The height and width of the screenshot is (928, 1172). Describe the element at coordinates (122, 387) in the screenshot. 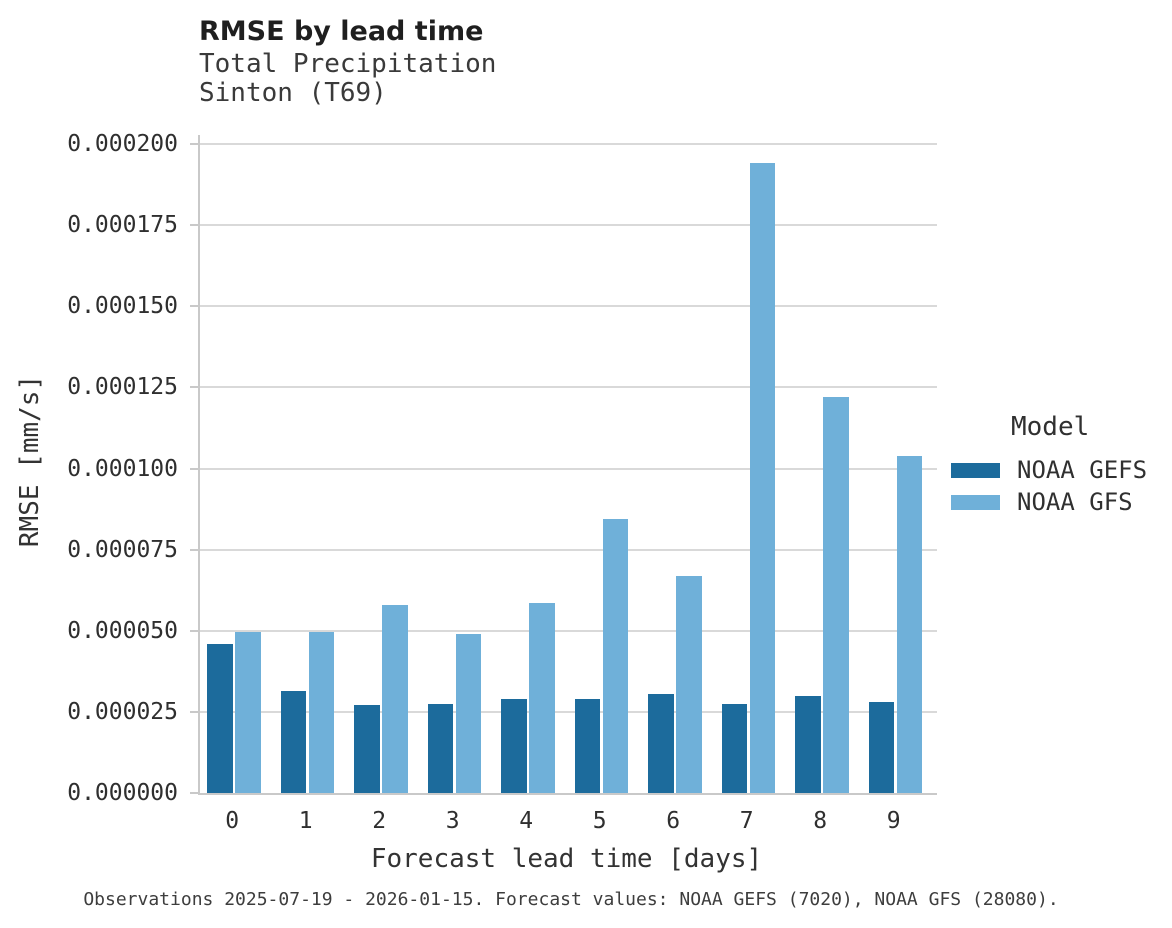

I see `y-tick-label: 0.000125` at that location.